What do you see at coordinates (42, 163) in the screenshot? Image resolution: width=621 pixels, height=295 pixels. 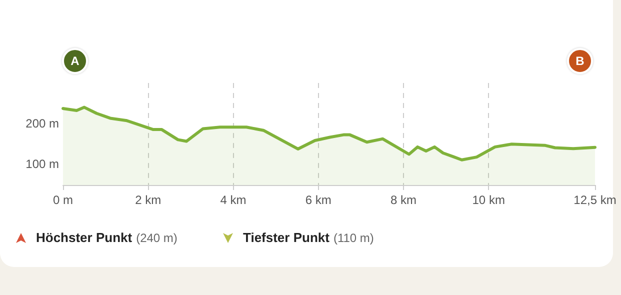 I see `y-tick-label: 100 m` at bounding box center [42, 163].